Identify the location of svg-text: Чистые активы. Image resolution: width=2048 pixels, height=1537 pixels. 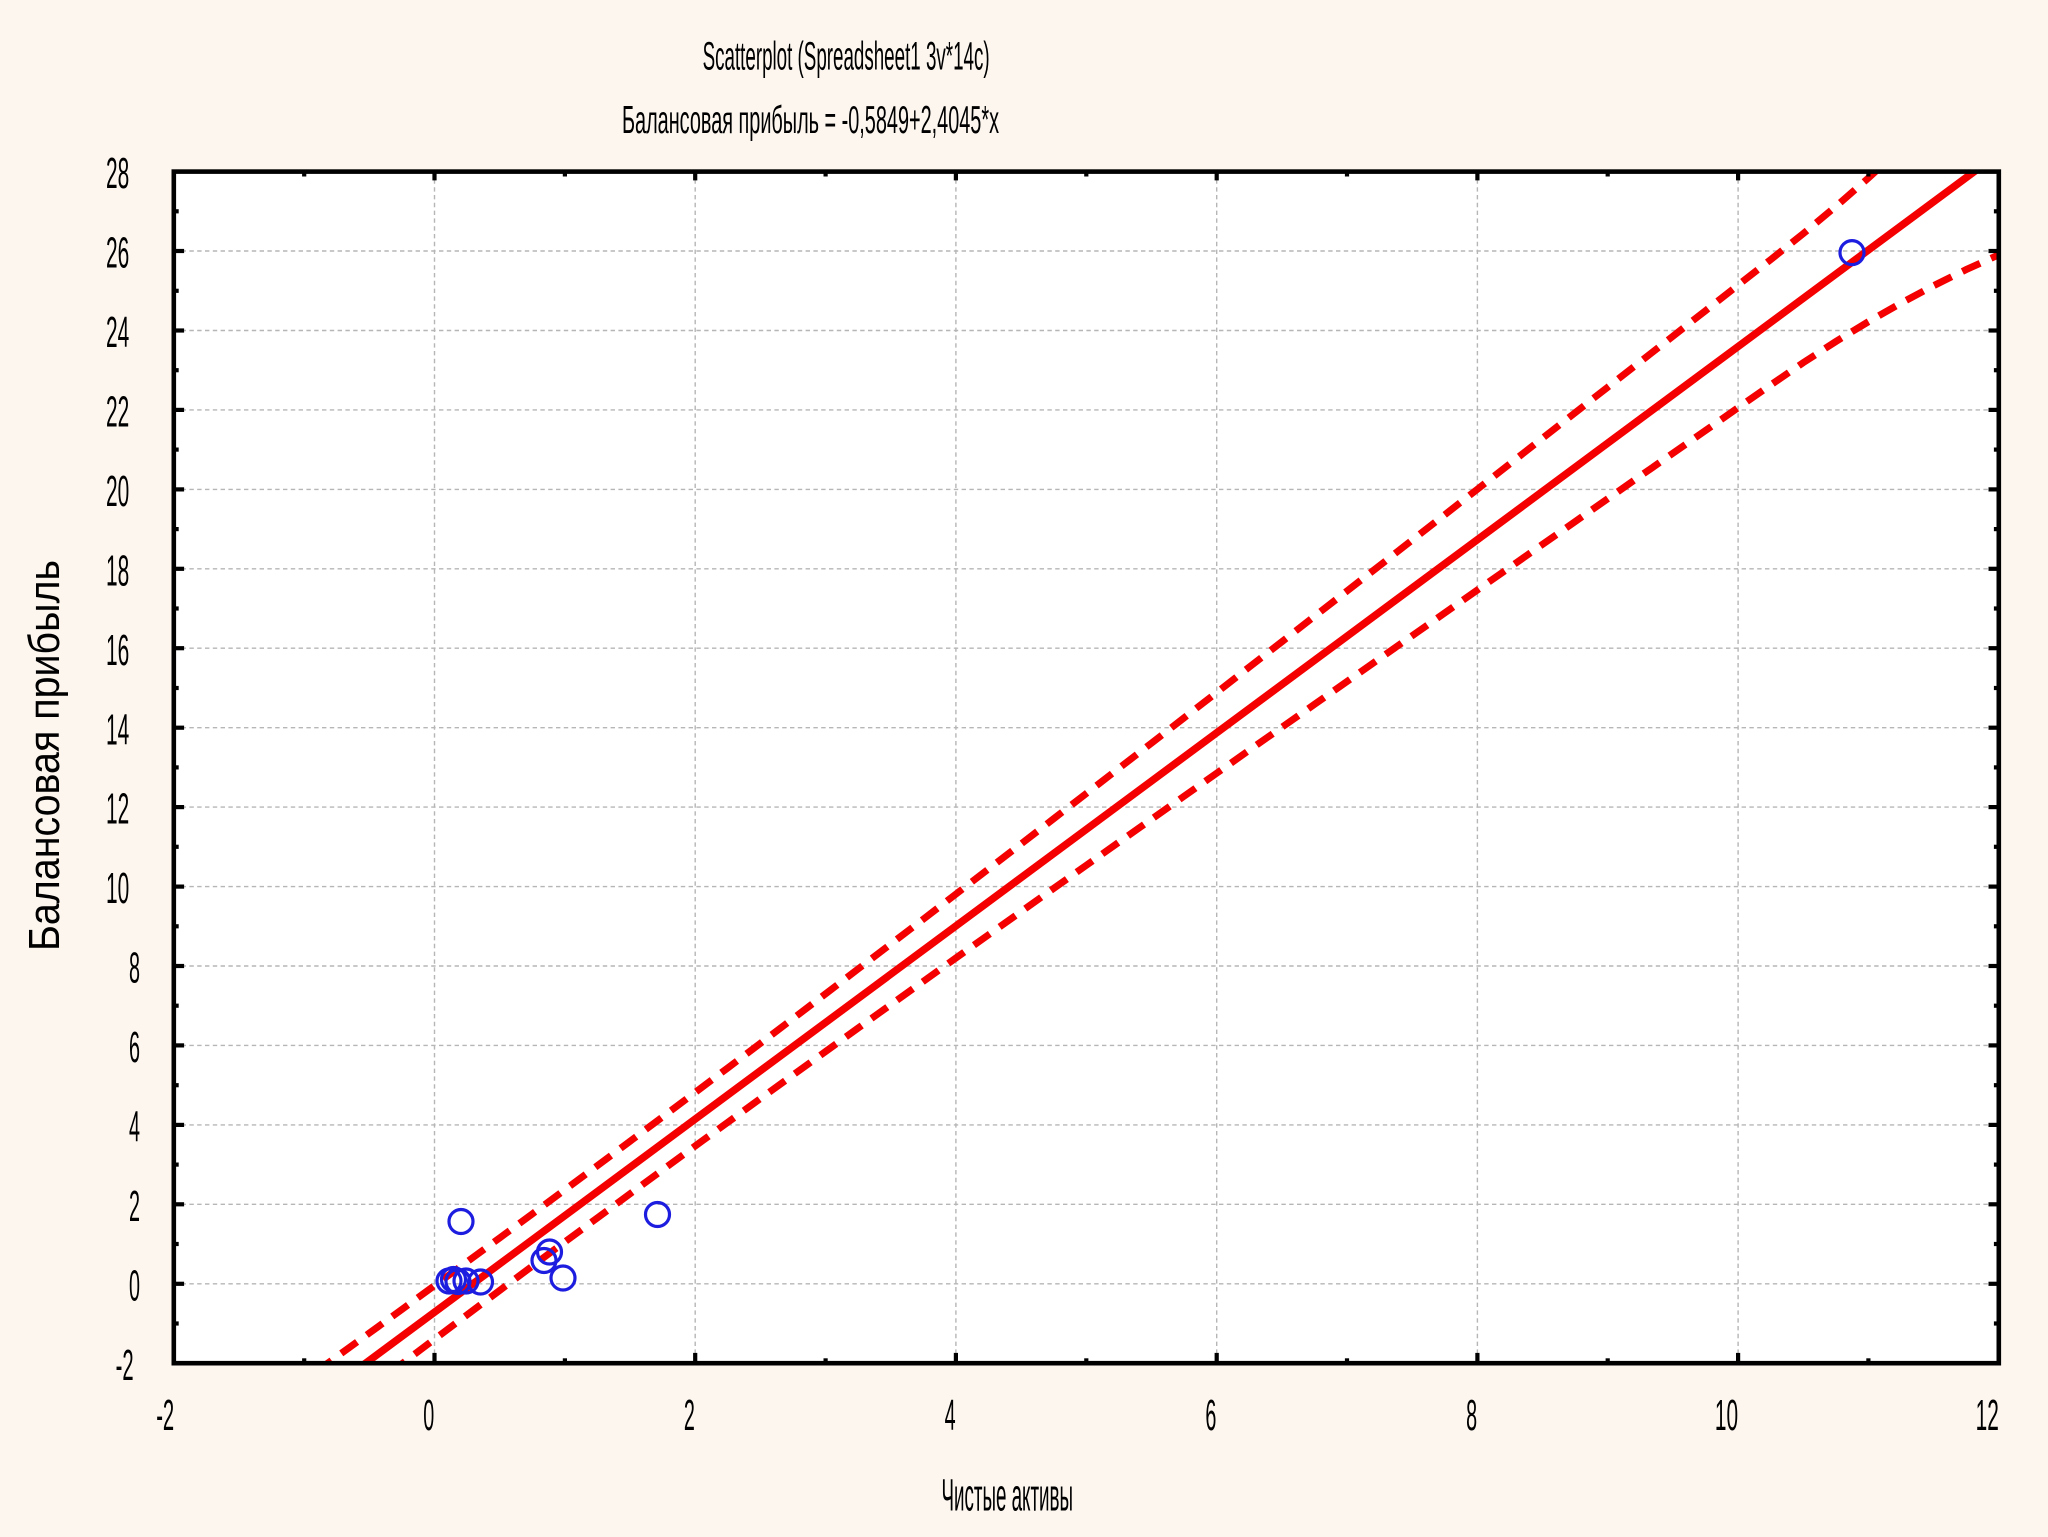
(1008, 1495).